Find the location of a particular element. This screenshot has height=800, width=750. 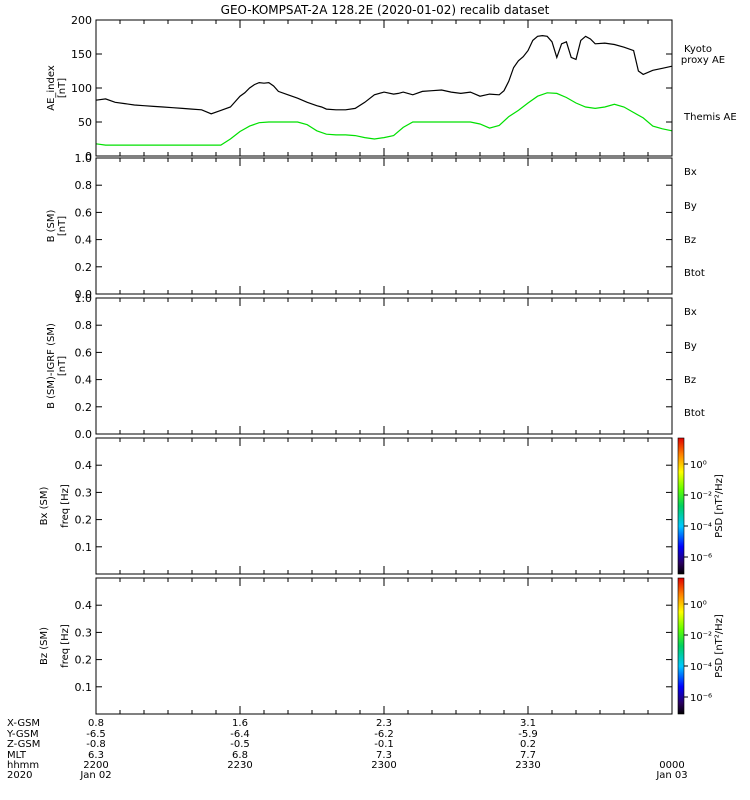

bxspec-cbar-tick-label: 10⁻⁴ is located at coordinates (701, 527).